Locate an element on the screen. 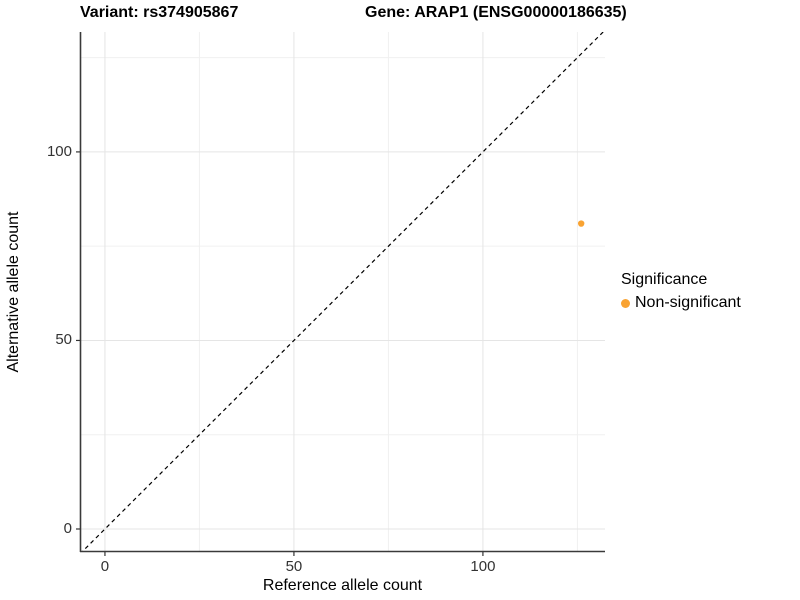 The image size is (800, 600). x-tick-label: 0 is located at coordinates (105, 566).